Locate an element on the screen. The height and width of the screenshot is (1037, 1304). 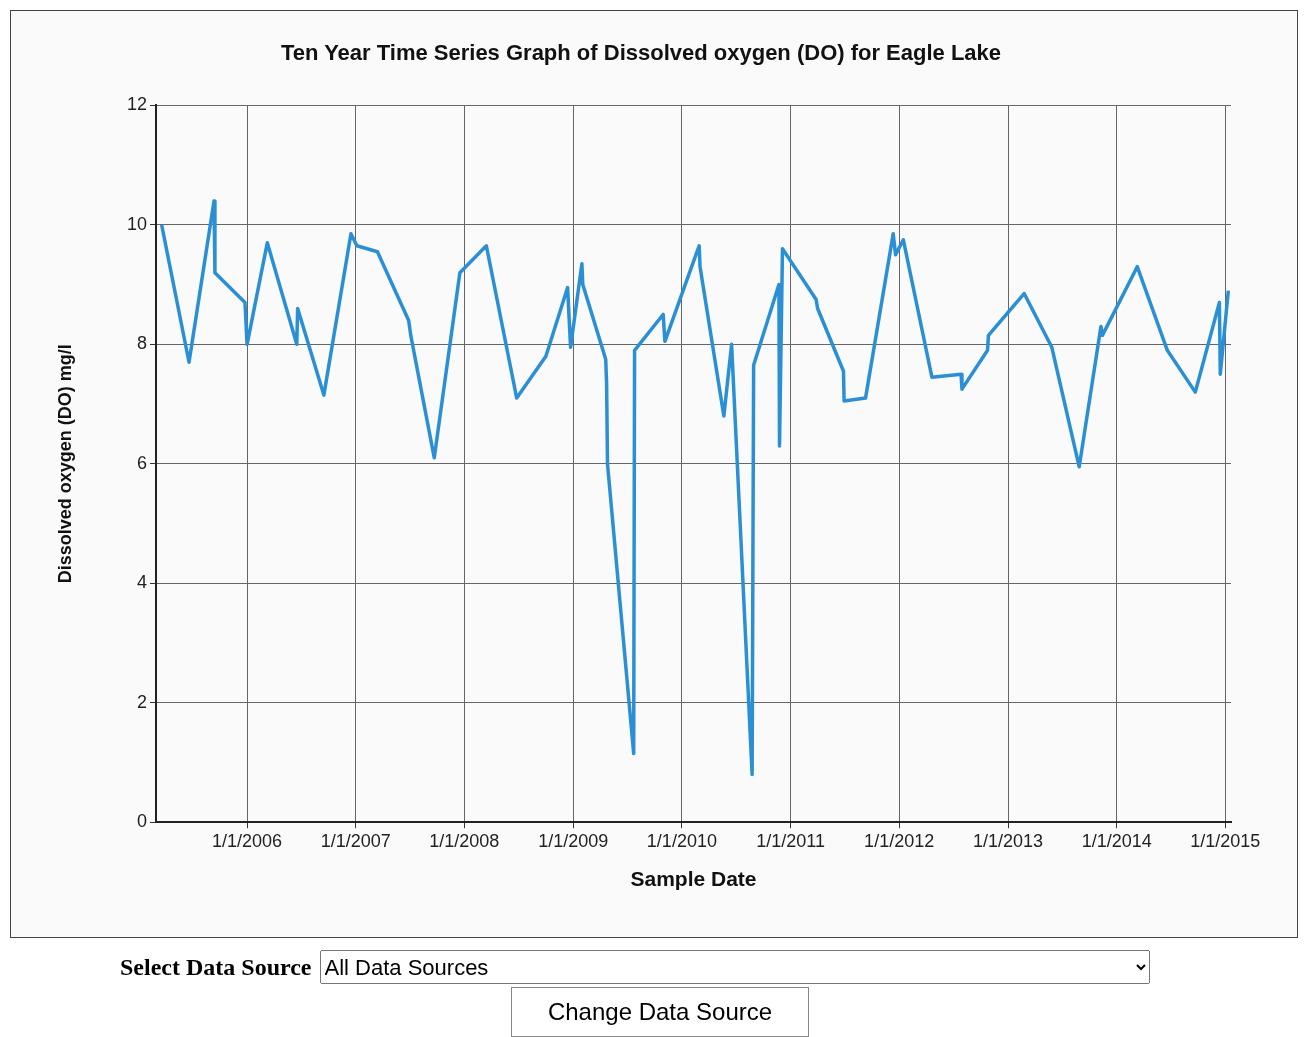
y-tick-label: 12 is located at coordinates (136, 104).